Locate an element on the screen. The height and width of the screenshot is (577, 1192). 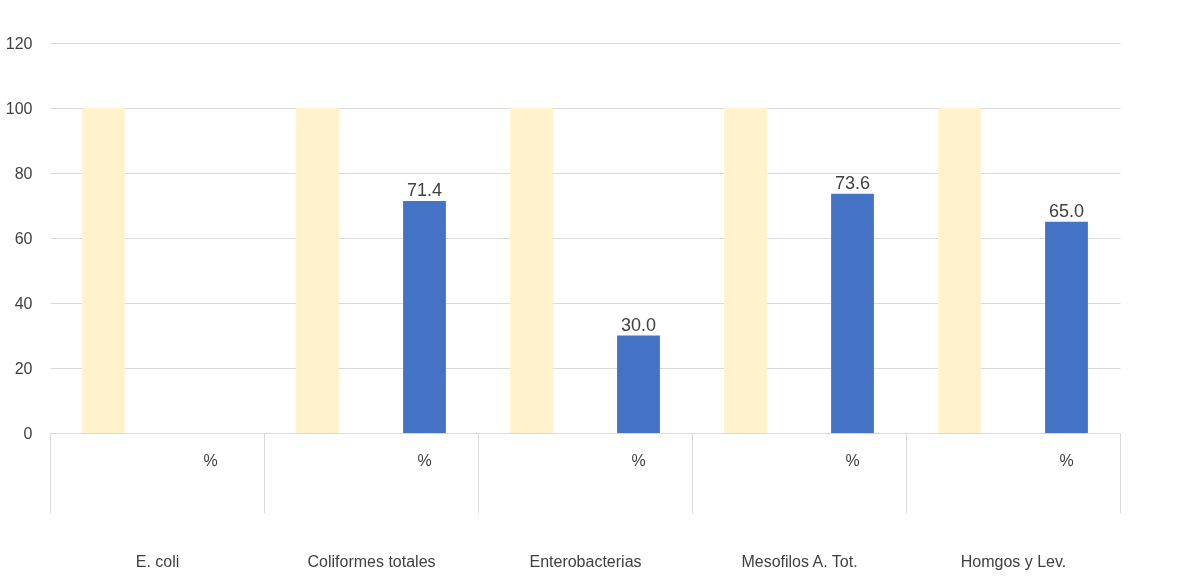
y-tick-label: 60 is located at coordinates (23, 238).